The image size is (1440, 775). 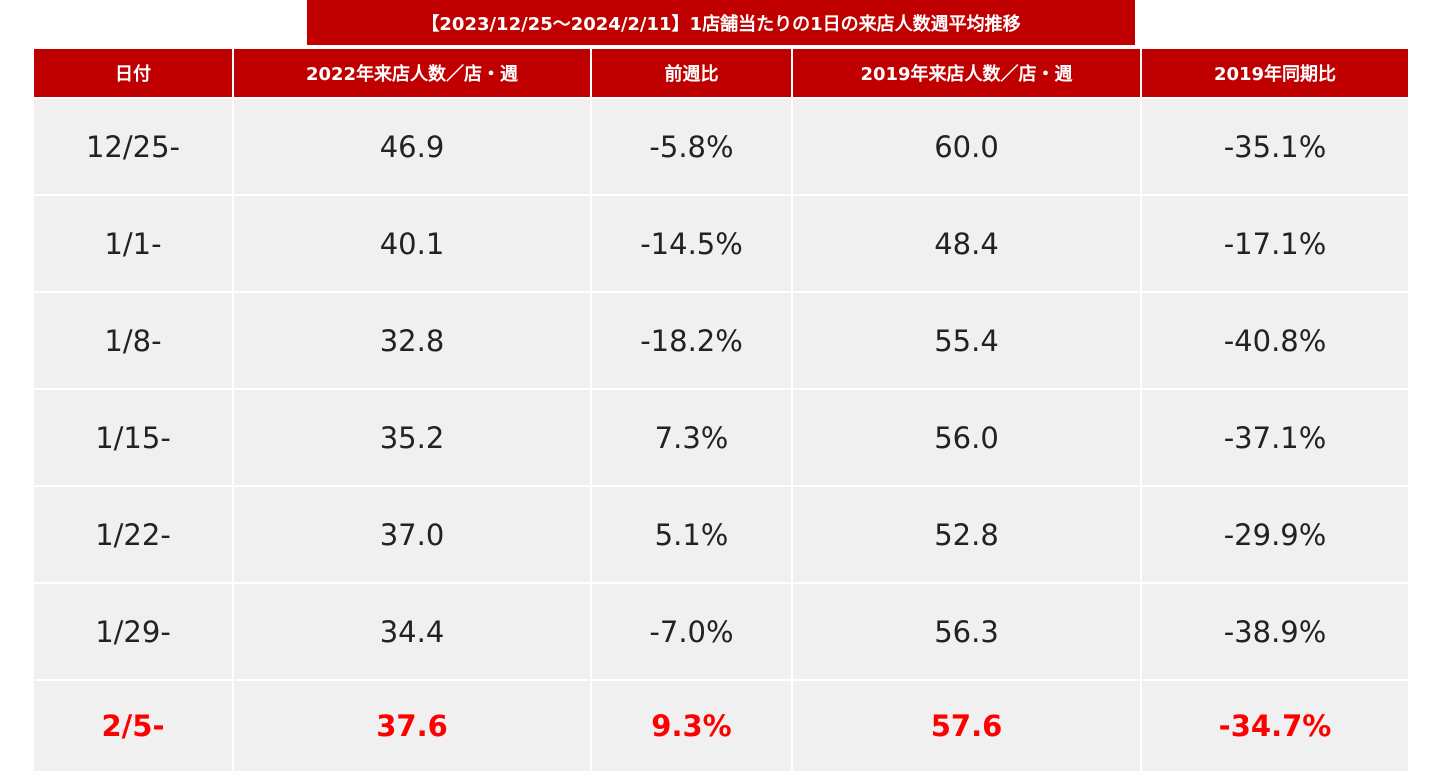 I want to click on table-cell: 1/1-, so click(x=133, y=243).